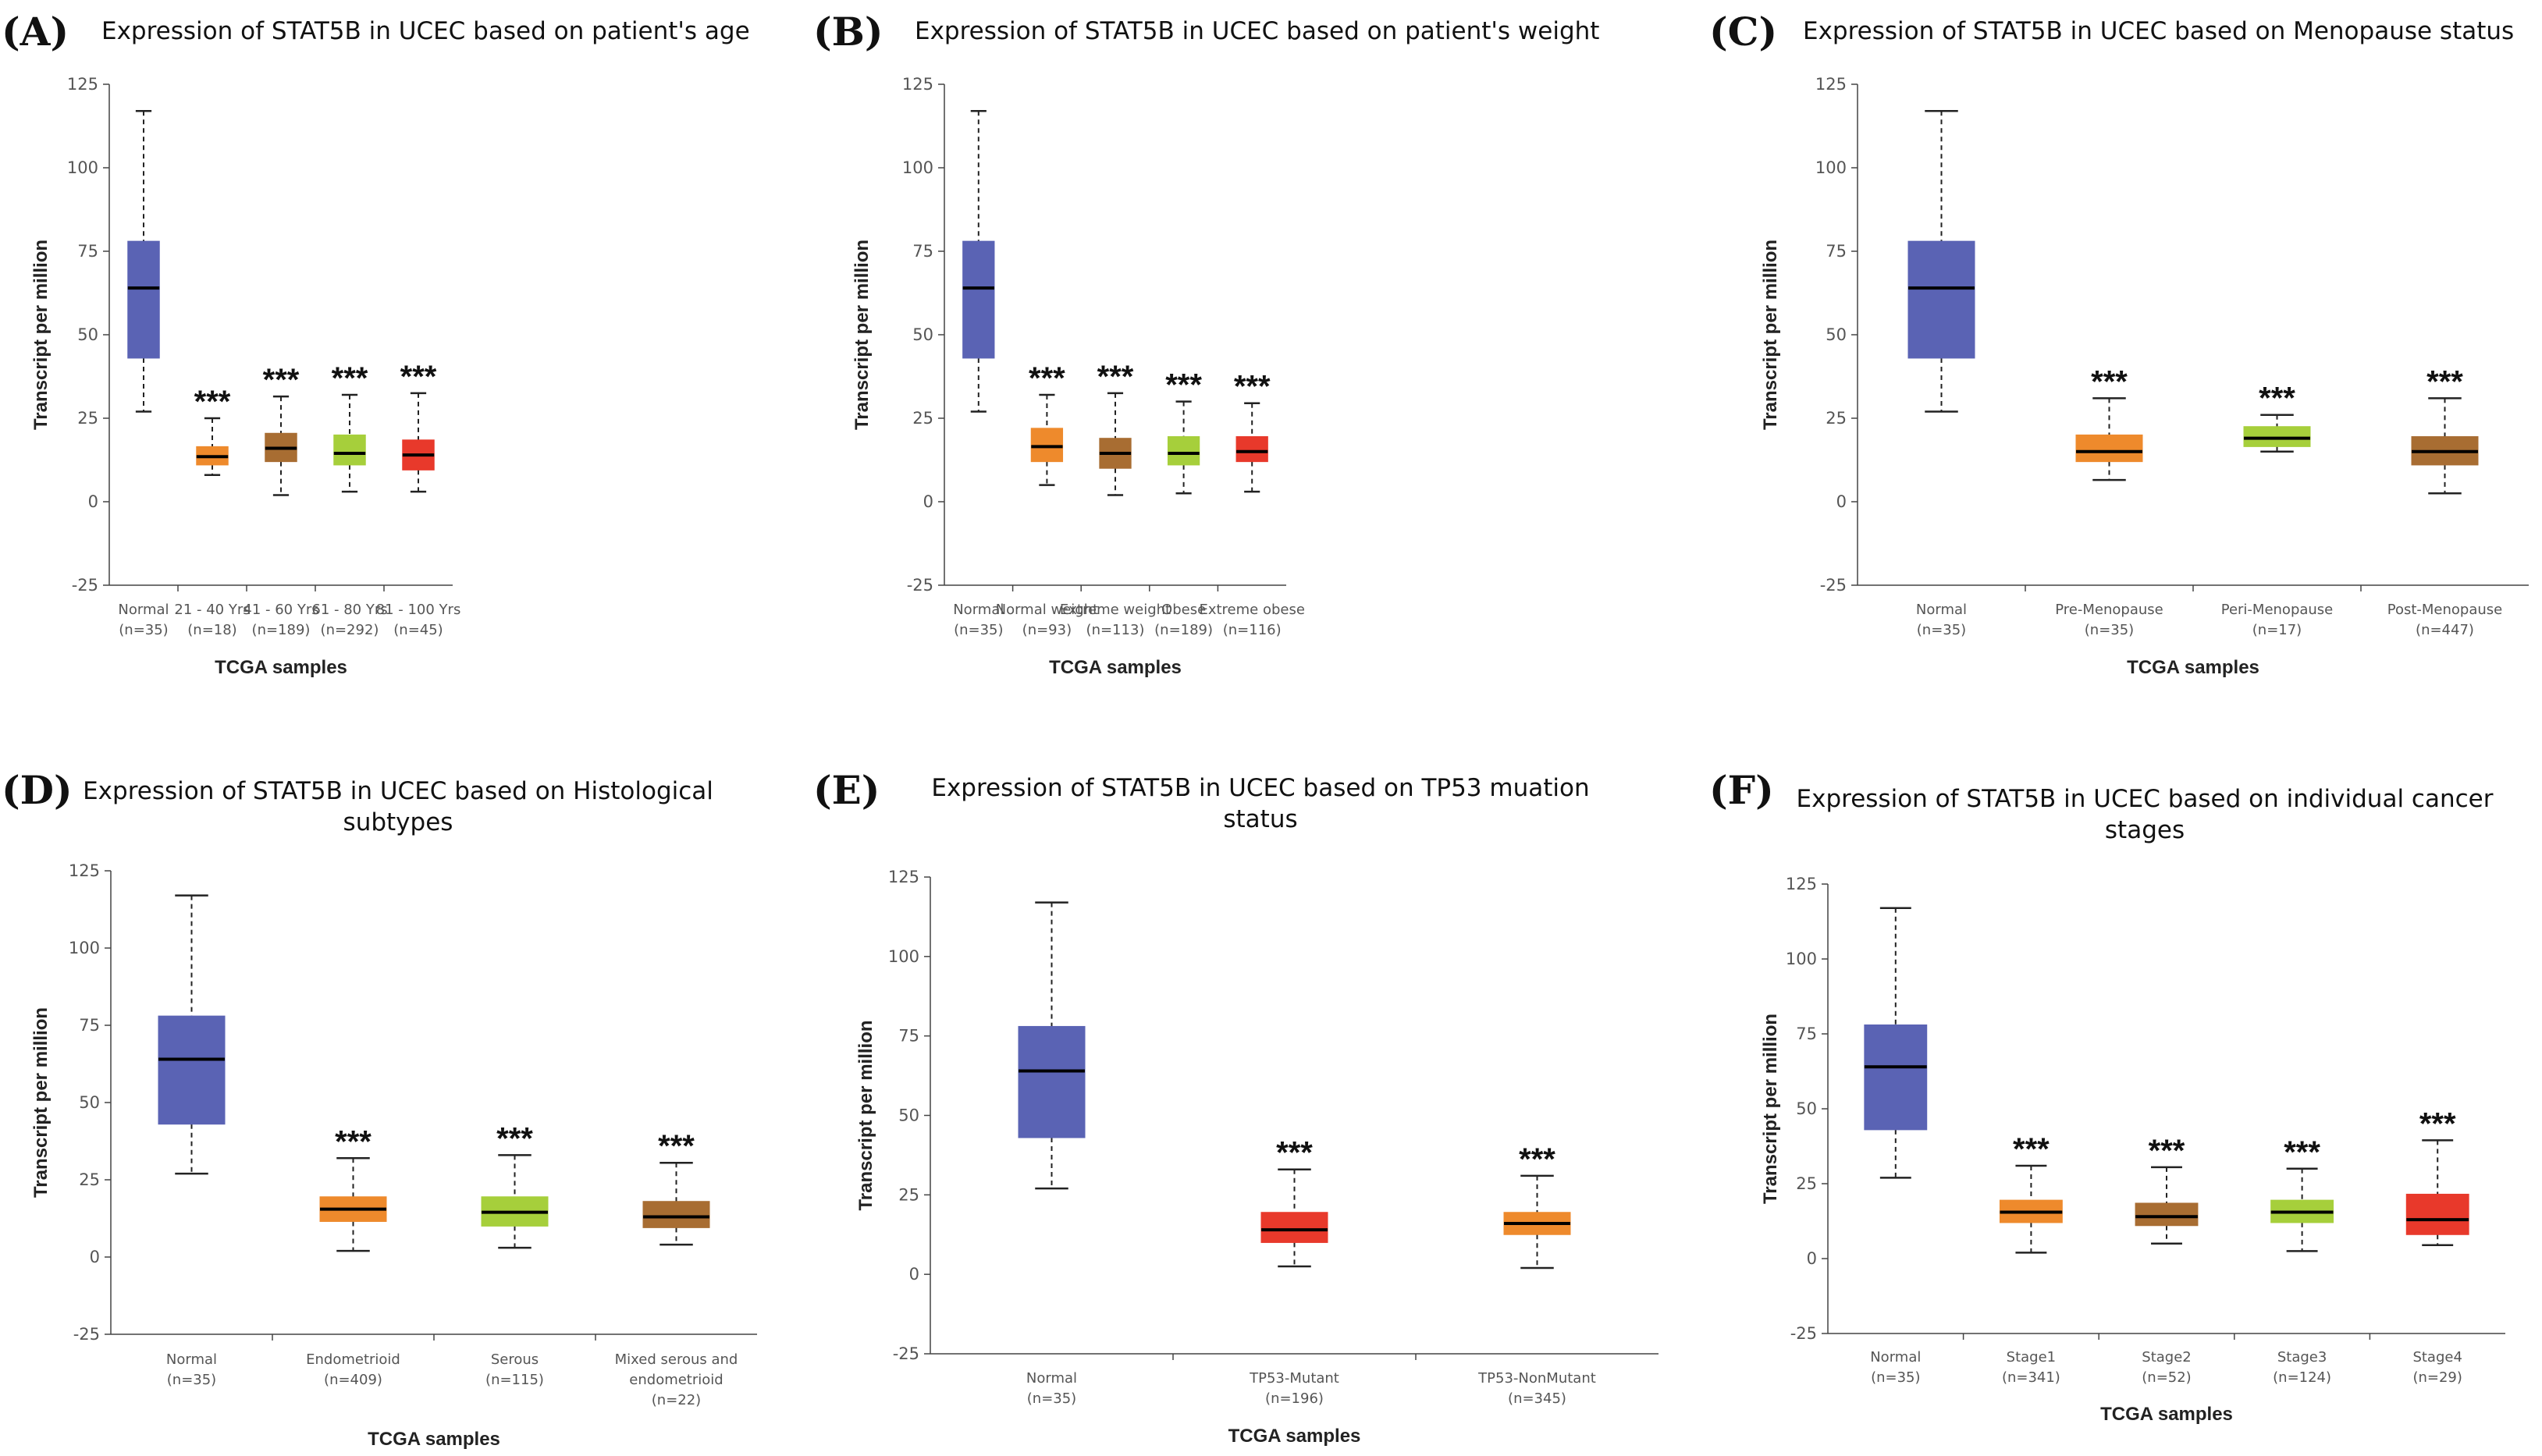  What do you see at coordinates (353, 1360) in the screenshot?
I see `category-label: Endometrioid` at bounding box center [353, 1360].